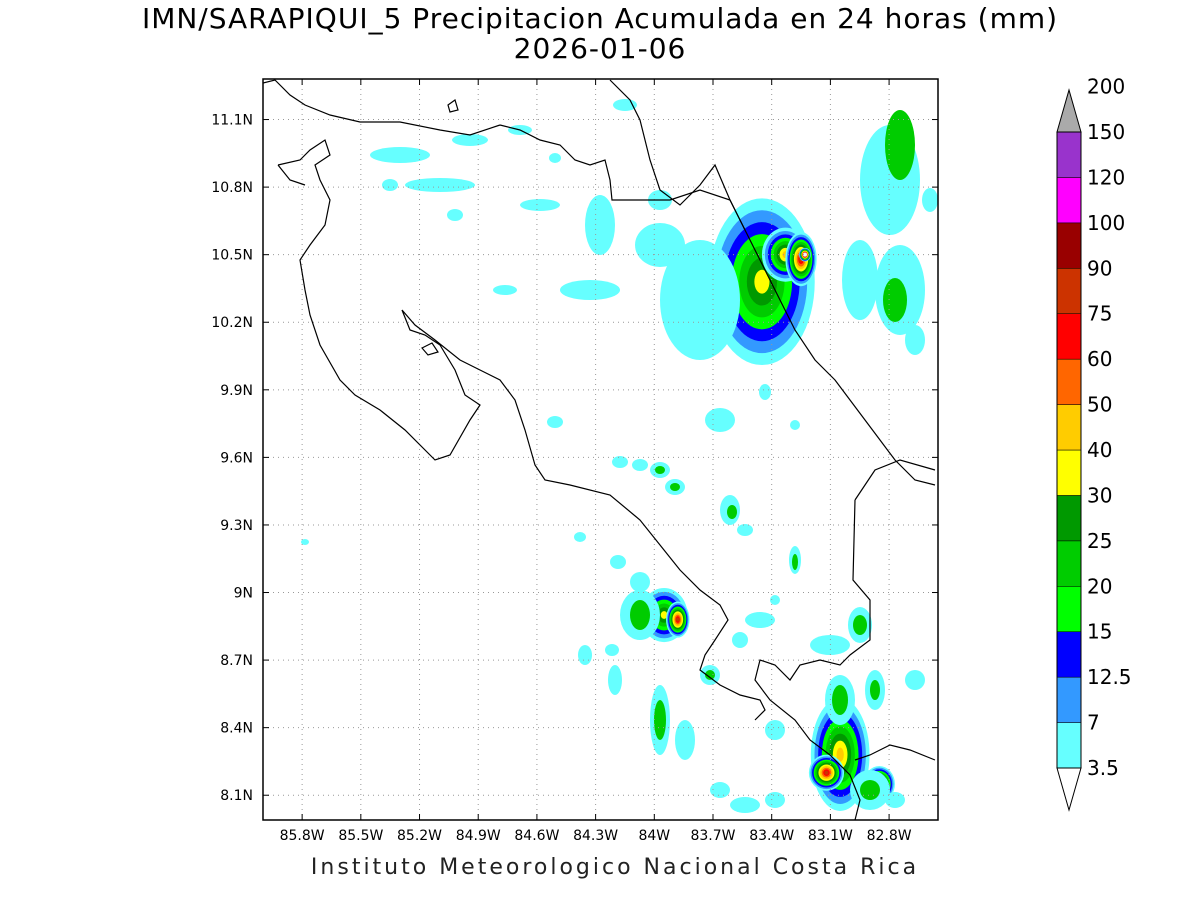 The height and width of the screenshot is (900, 1200). Describe the element at coordinates (1109, 677) in the screenshot. I see `colorbar-label: 12.5` at that location.